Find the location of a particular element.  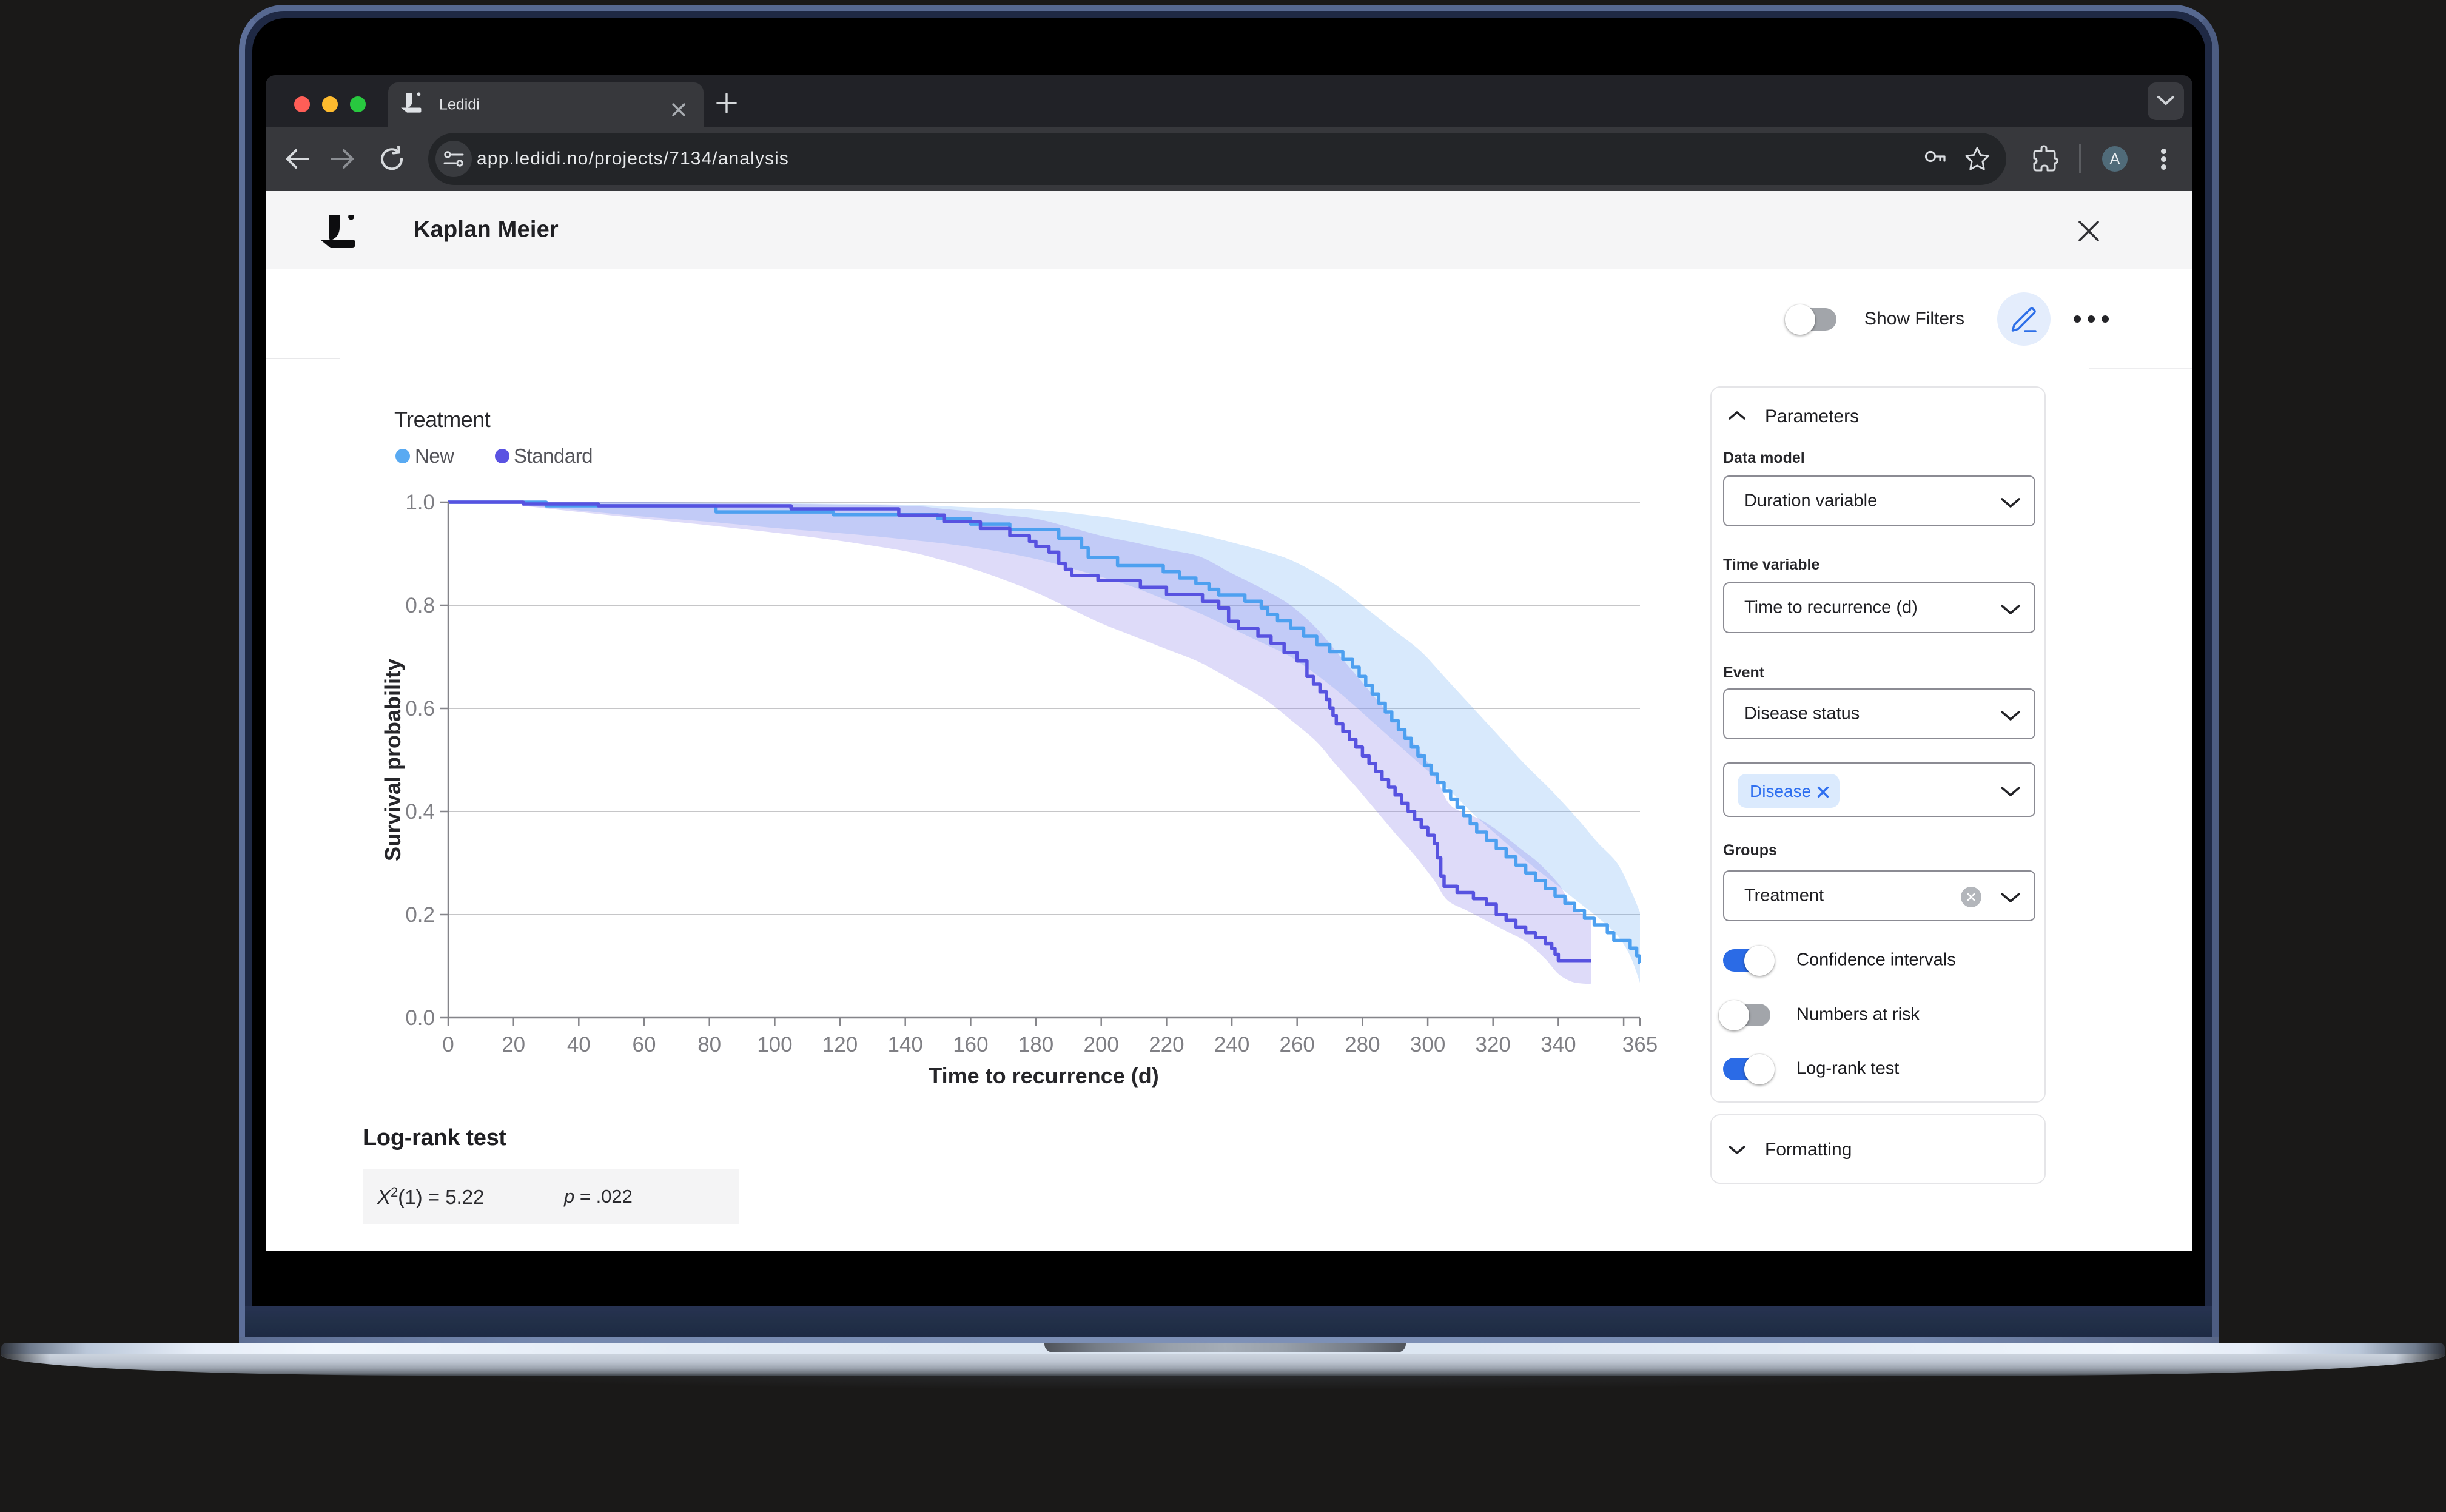

svg-text: Time to recurrence (d) is located at coordinates (1043, 1075).